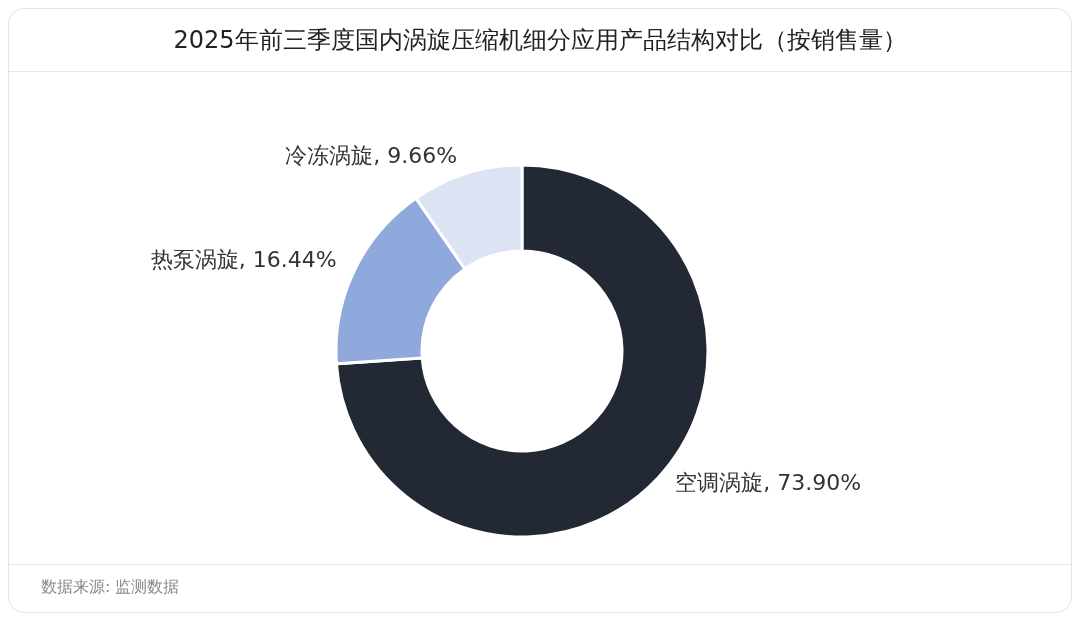 This screenshot has height=629, width=1080. I want to click on chart-title: 2025年前三季度国内涡旋压缩机细分应用产品结构对比（按销售量）, so click(540, 40).